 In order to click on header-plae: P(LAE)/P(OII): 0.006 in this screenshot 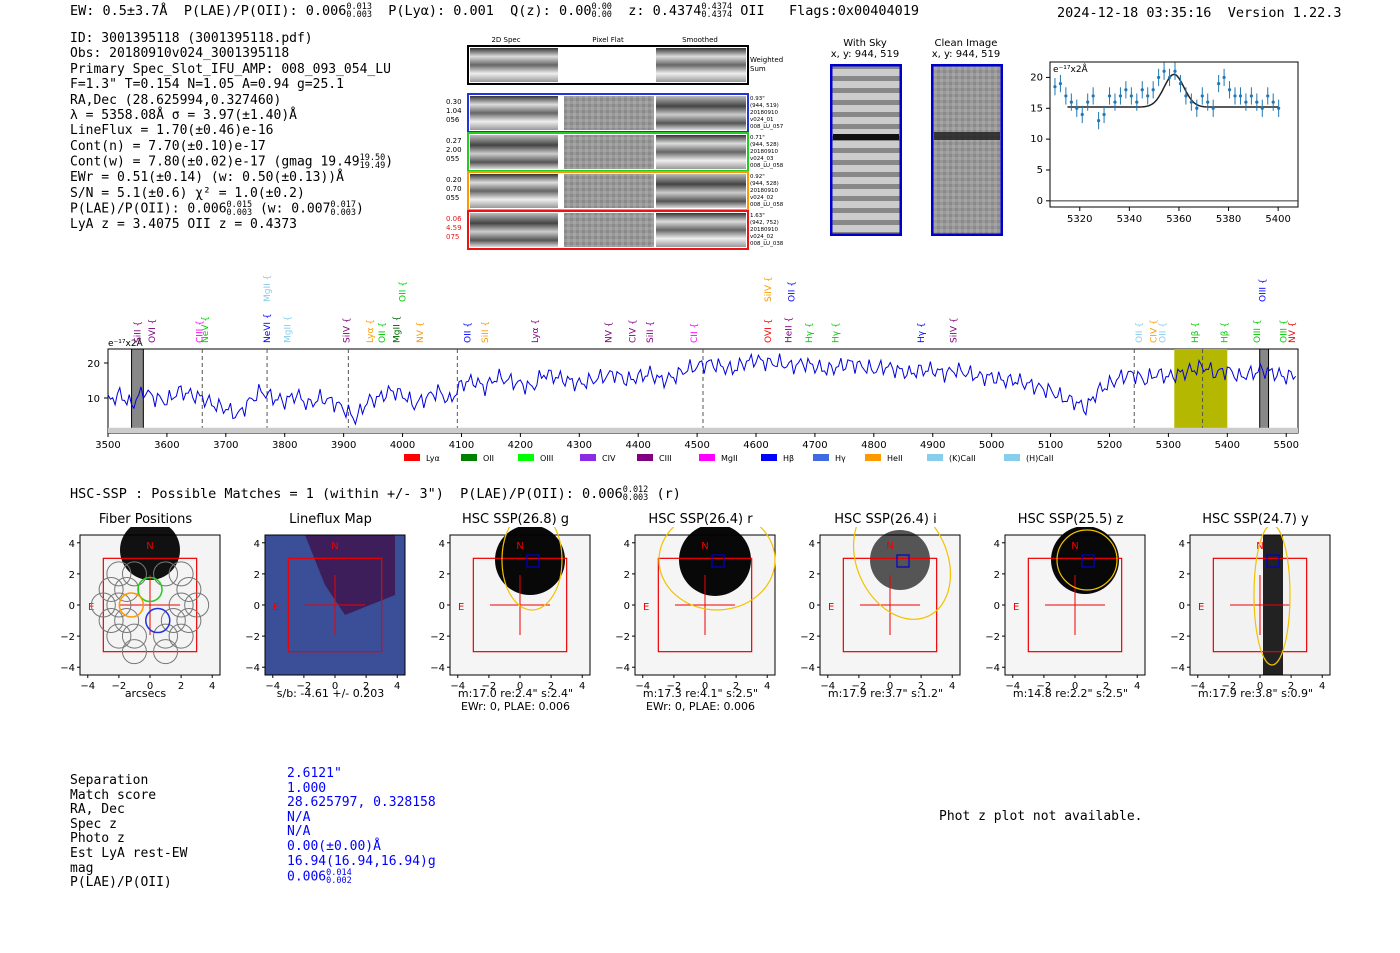, I will do `click(265, 11)`.